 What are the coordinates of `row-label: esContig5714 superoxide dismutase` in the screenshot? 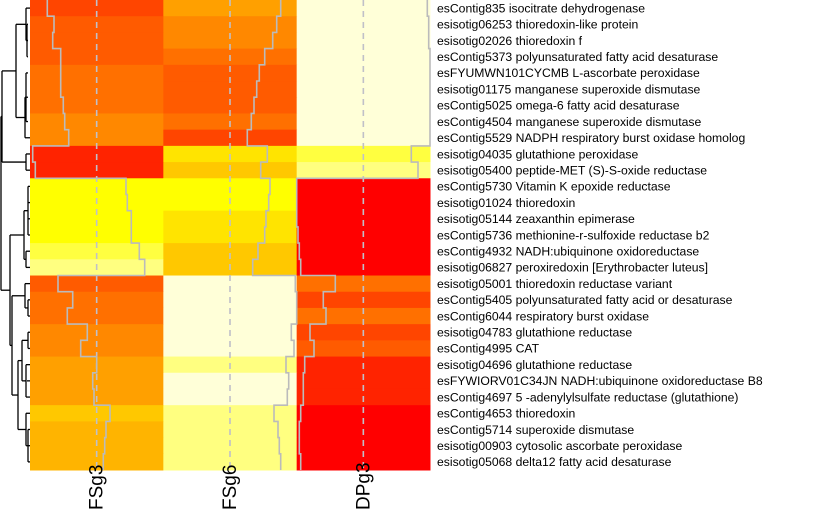 It's located at (535, 430).